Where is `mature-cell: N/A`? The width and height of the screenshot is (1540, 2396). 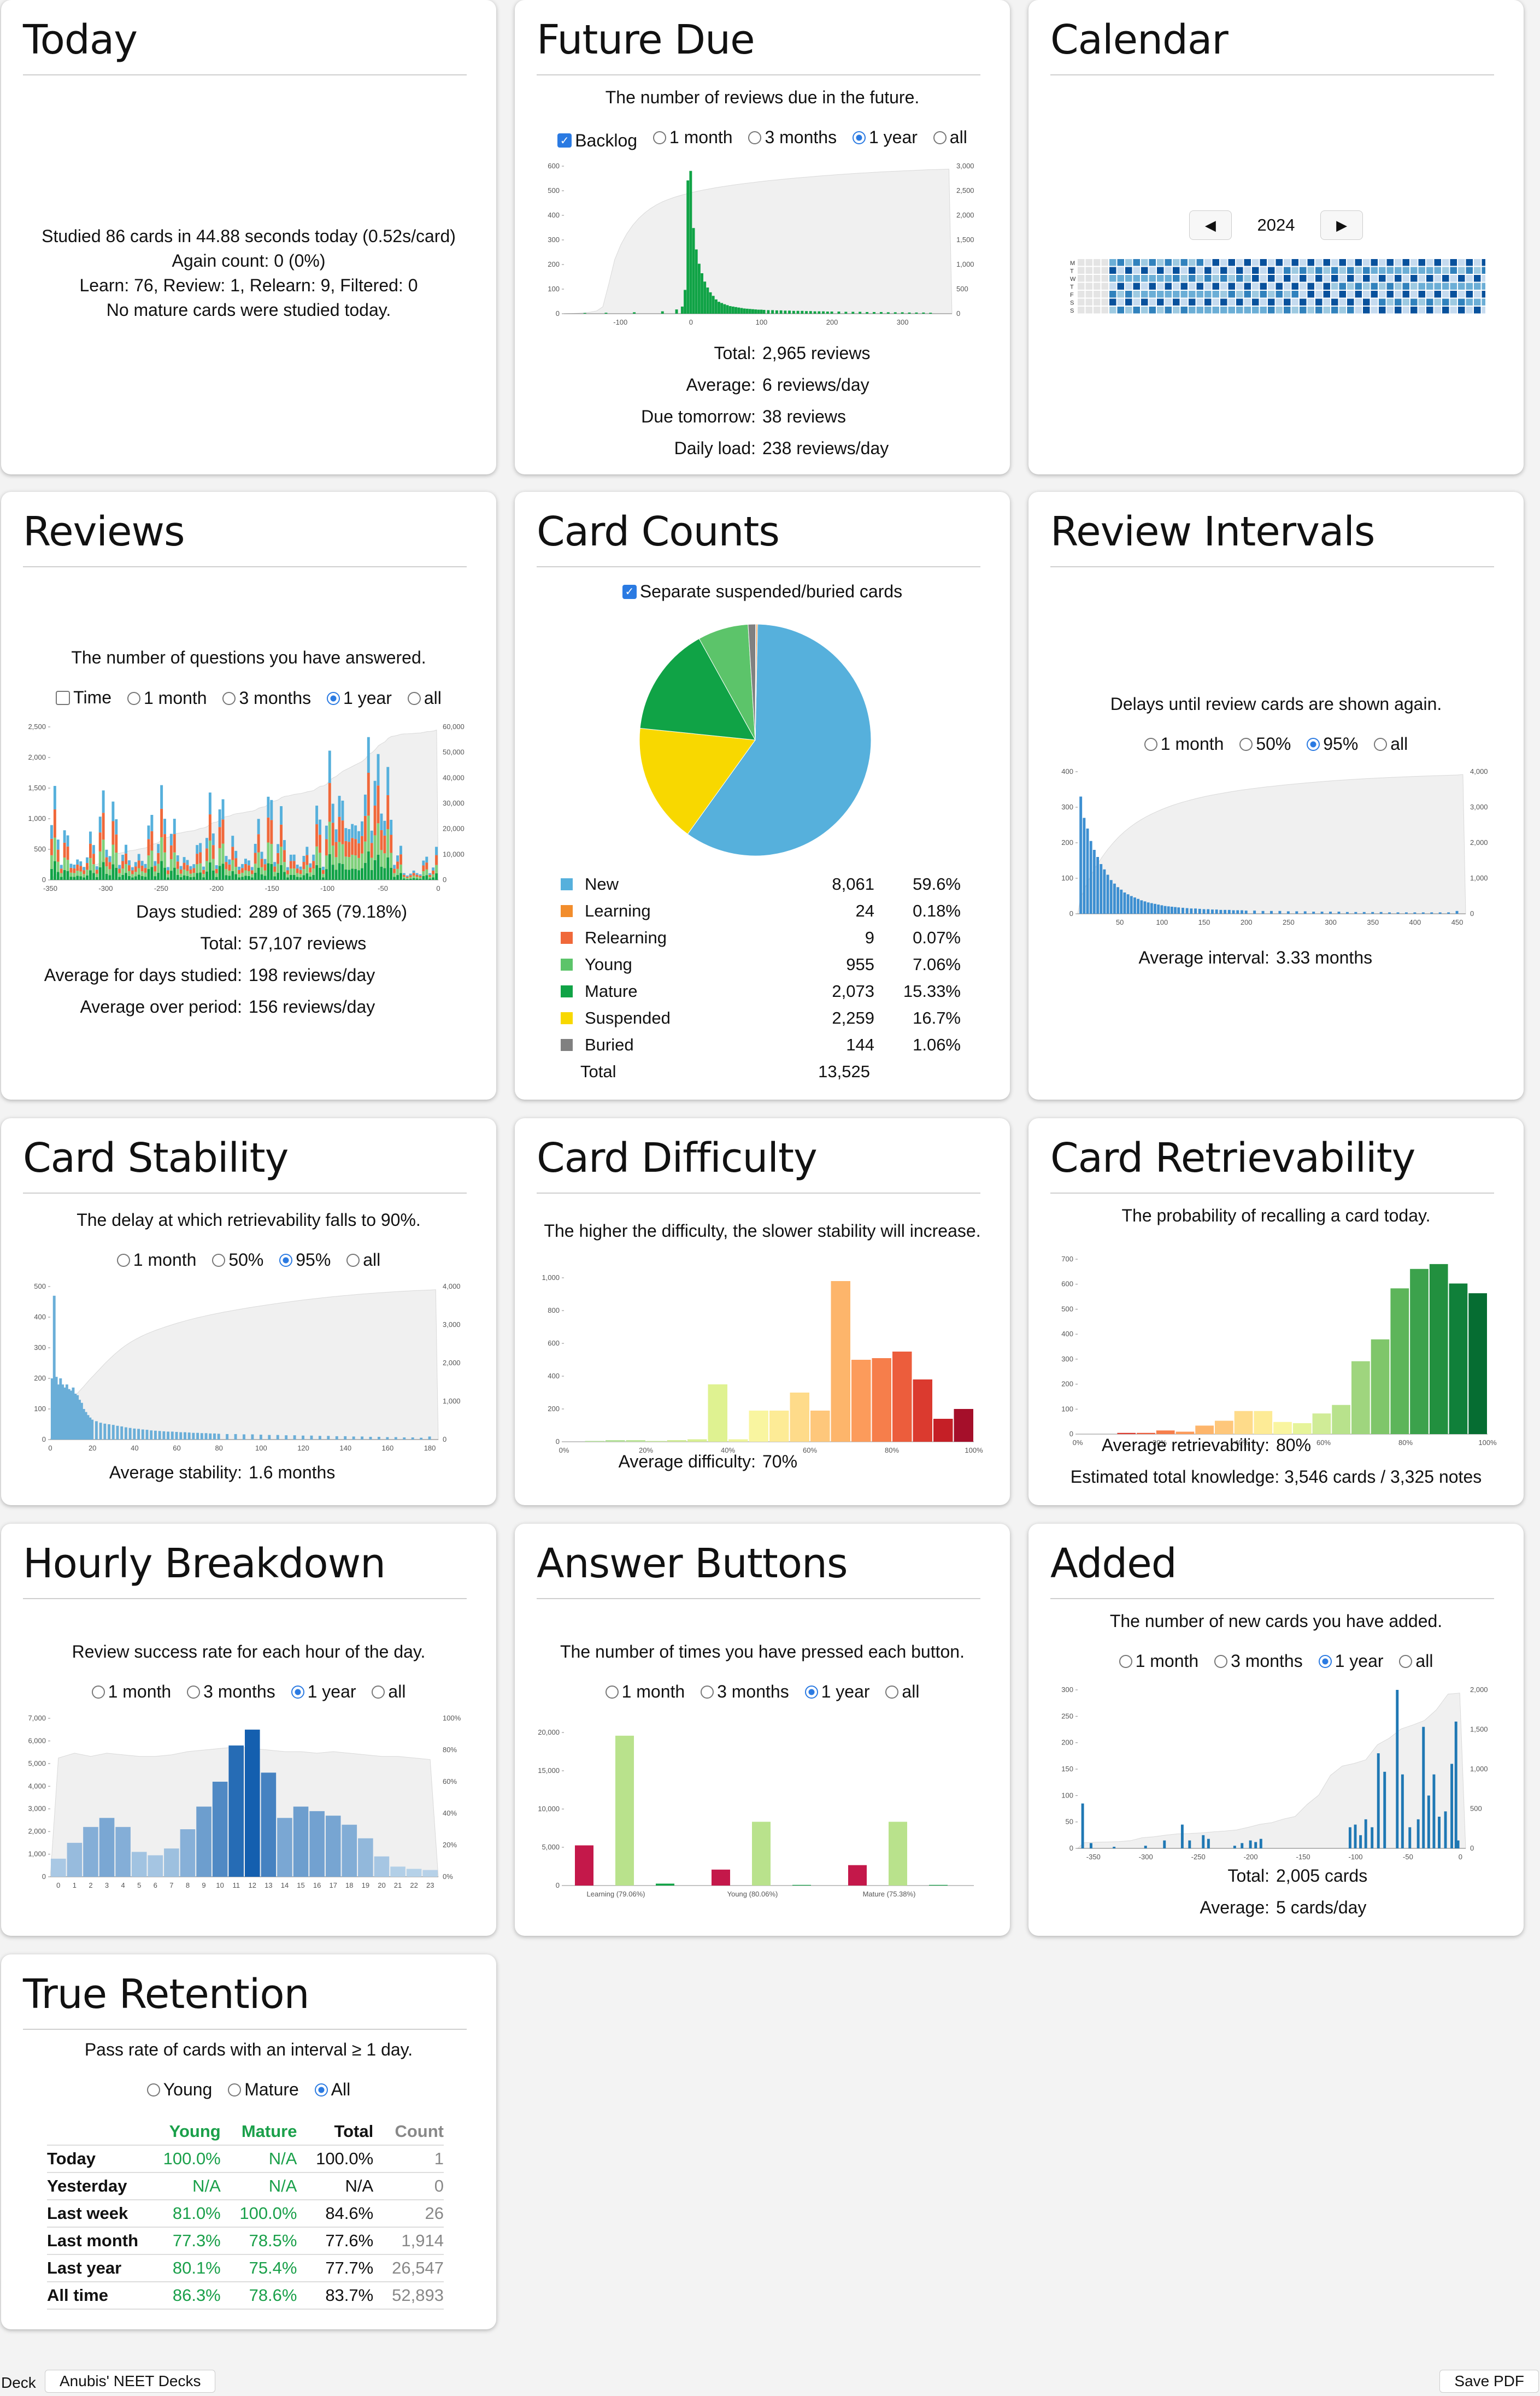
mature-cell: N/A is located at coordinates (258, 2186).